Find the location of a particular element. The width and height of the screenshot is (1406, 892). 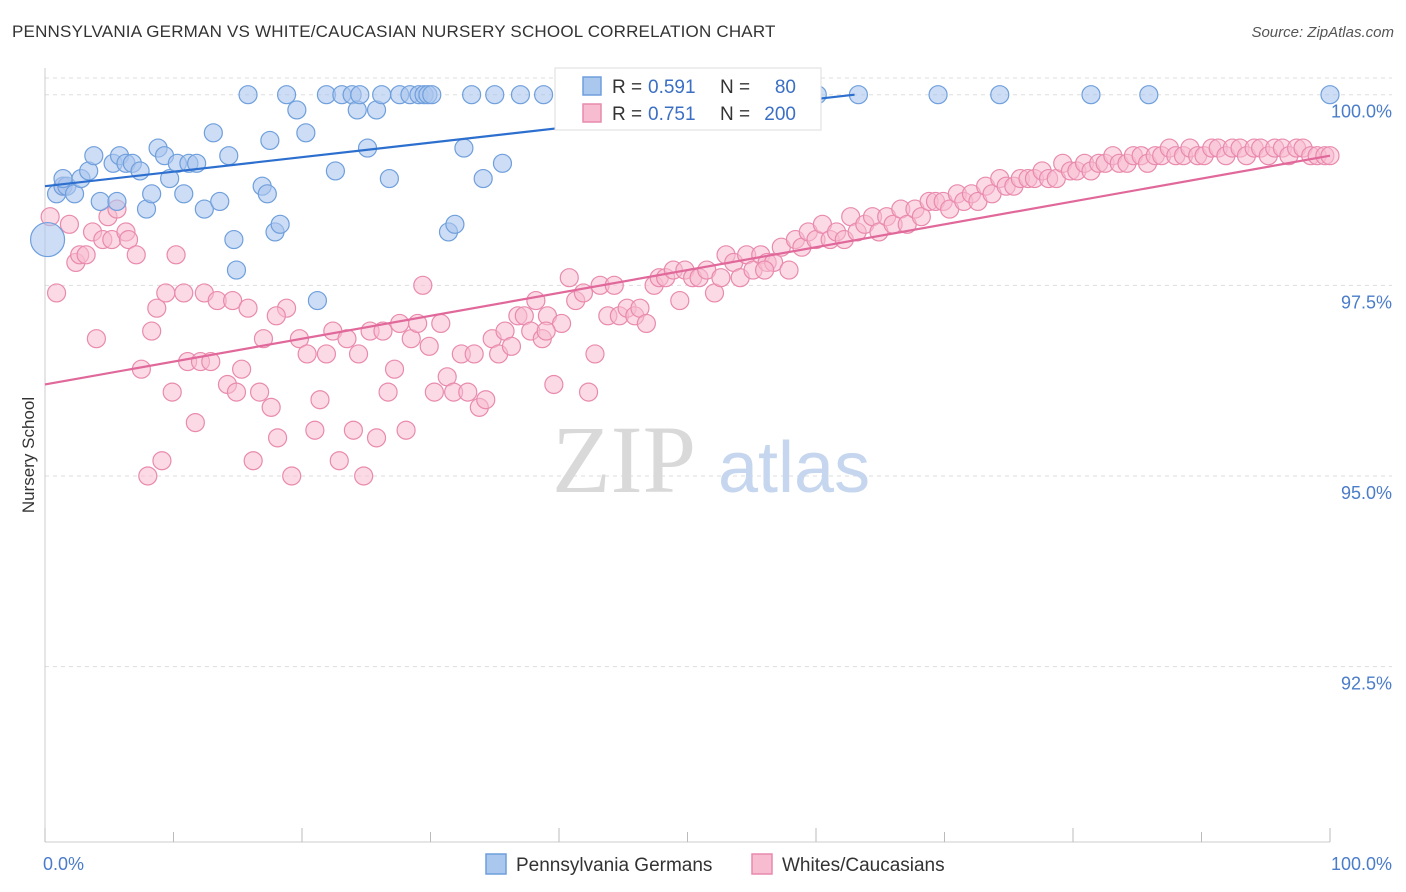

legend-n-value-blue: 80 is located at coordinates (785, 87).